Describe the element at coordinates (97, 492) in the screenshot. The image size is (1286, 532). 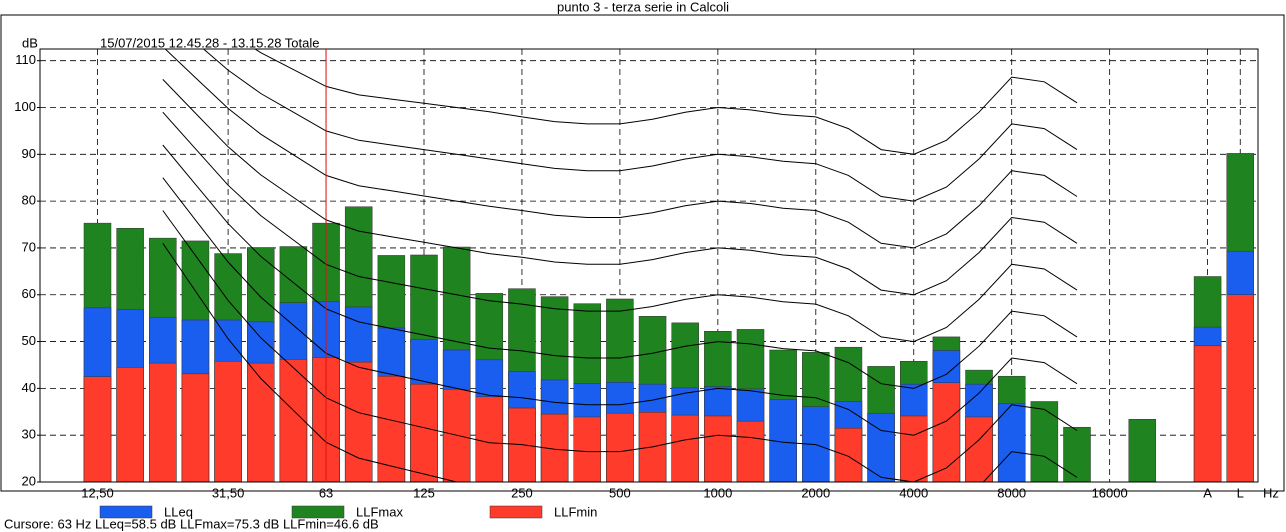
I see `x-tick-label: 12,50` at that location.